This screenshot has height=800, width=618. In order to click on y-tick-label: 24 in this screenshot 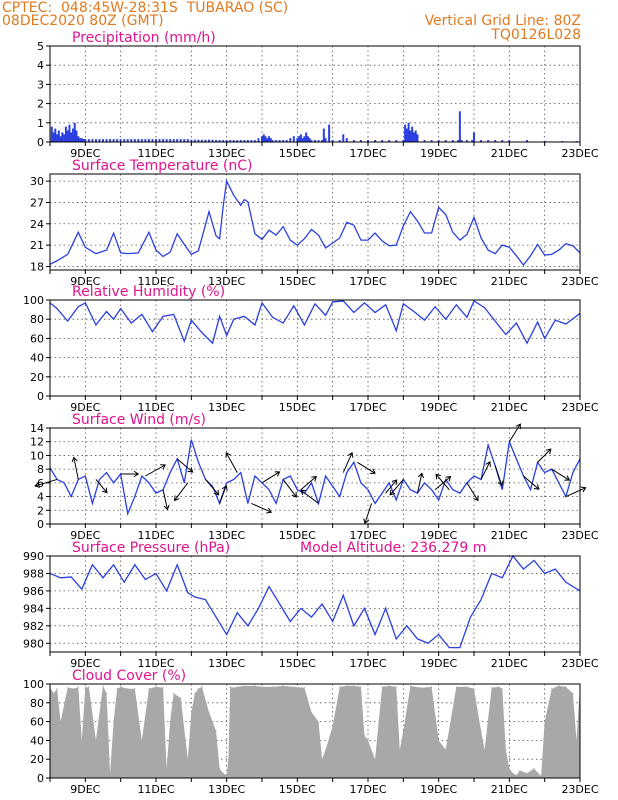, I will do `click(37, 224)`.